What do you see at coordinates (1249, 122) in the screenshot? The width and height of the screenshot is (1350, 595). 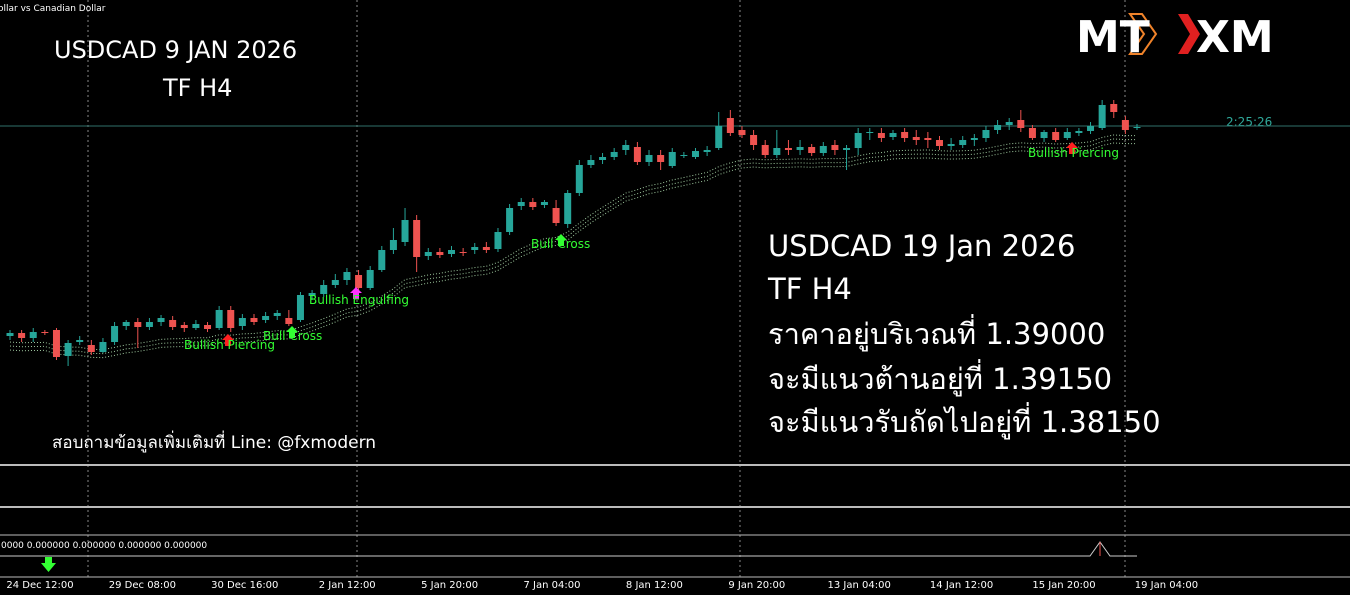 I see `countdown: 2:25:26` at bounding box center [1249, 122].